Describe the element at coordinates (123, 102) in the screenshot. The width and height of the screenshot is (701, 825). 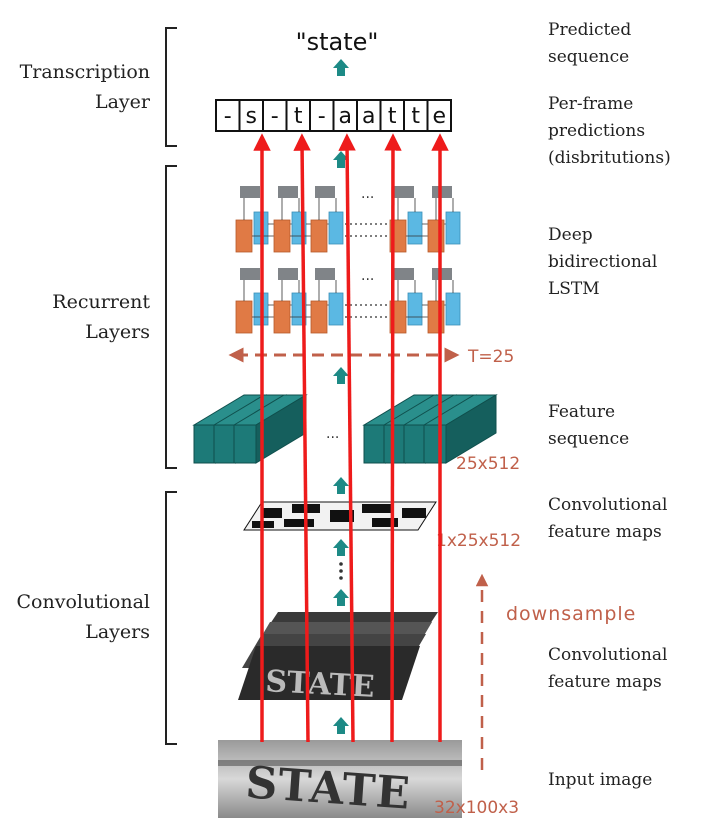
I see `transcription-layer-label: Layer` at that location.